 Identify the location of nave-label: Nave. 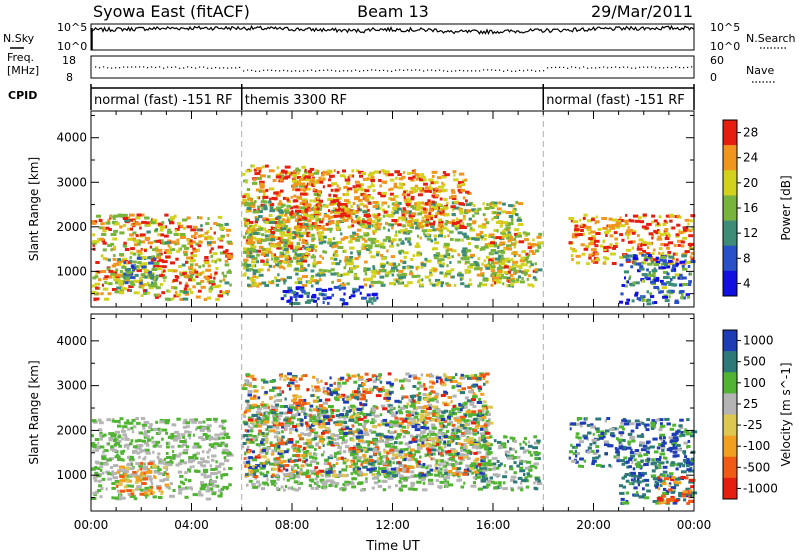
(760, 70).